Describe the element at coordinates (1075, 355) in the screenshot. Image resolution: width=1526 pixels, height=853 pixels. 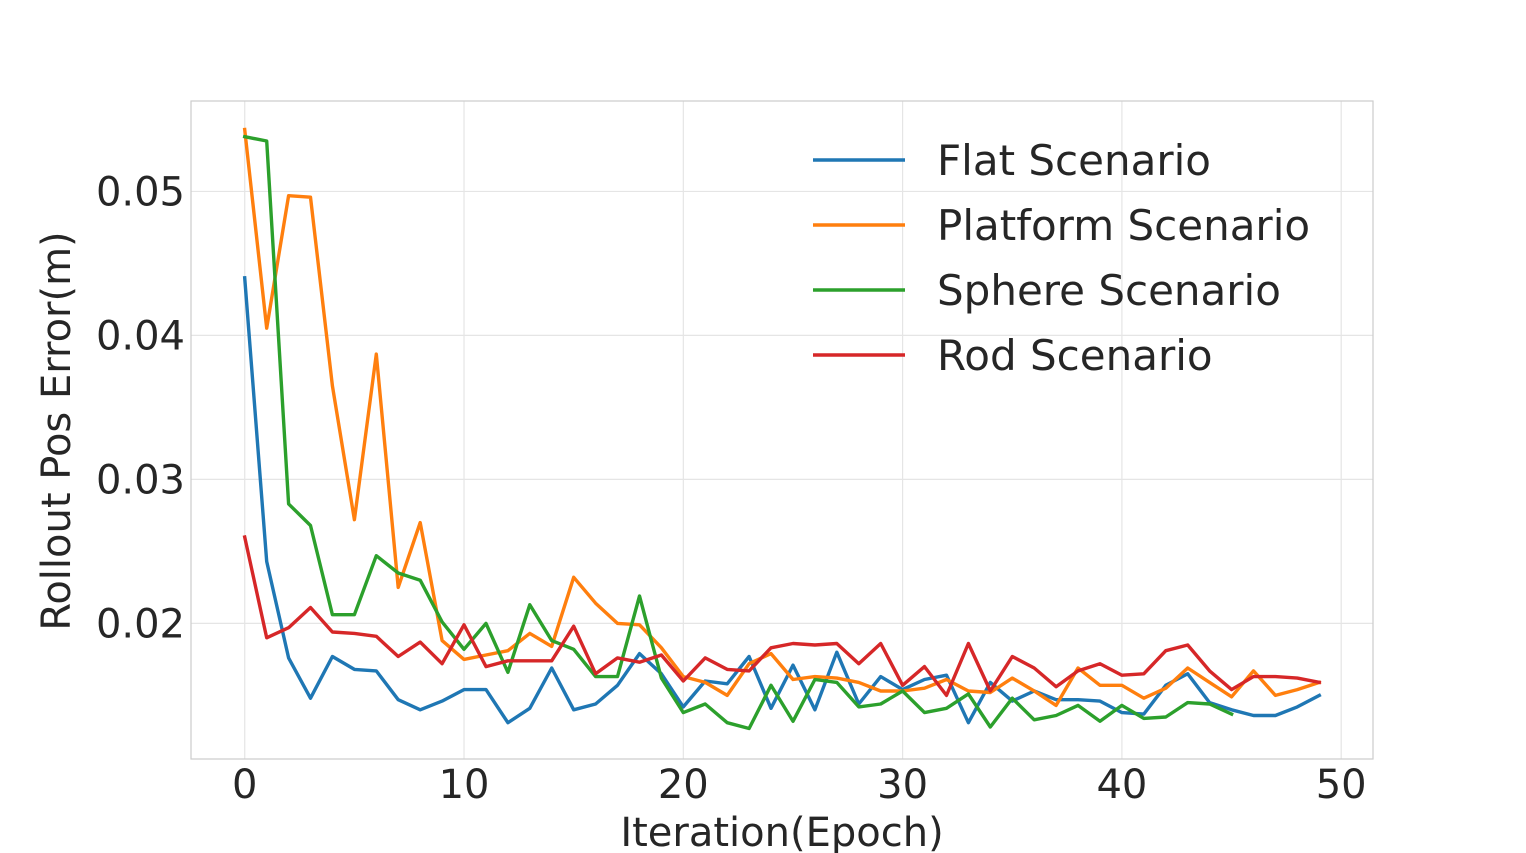
I see `legend-label: Rod Scenario` at that location.